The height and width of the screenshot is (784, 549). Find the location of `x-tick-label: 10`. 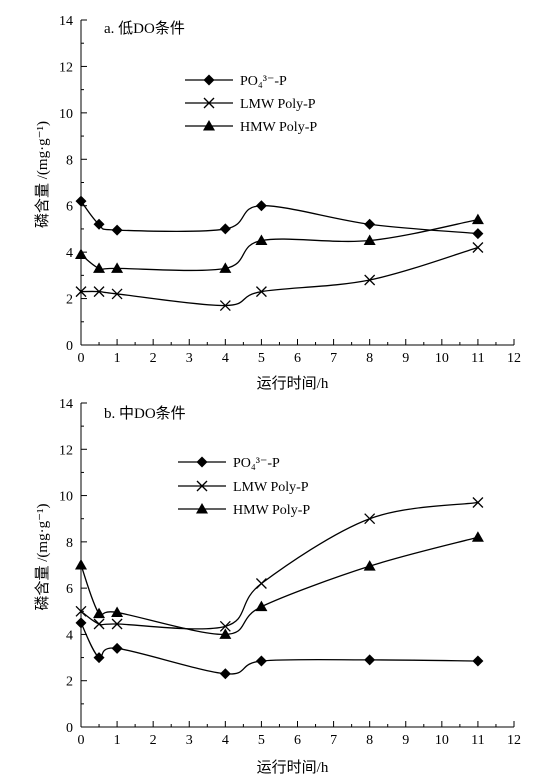

x-tick-label: 10 is located at coordinates (442, 740).